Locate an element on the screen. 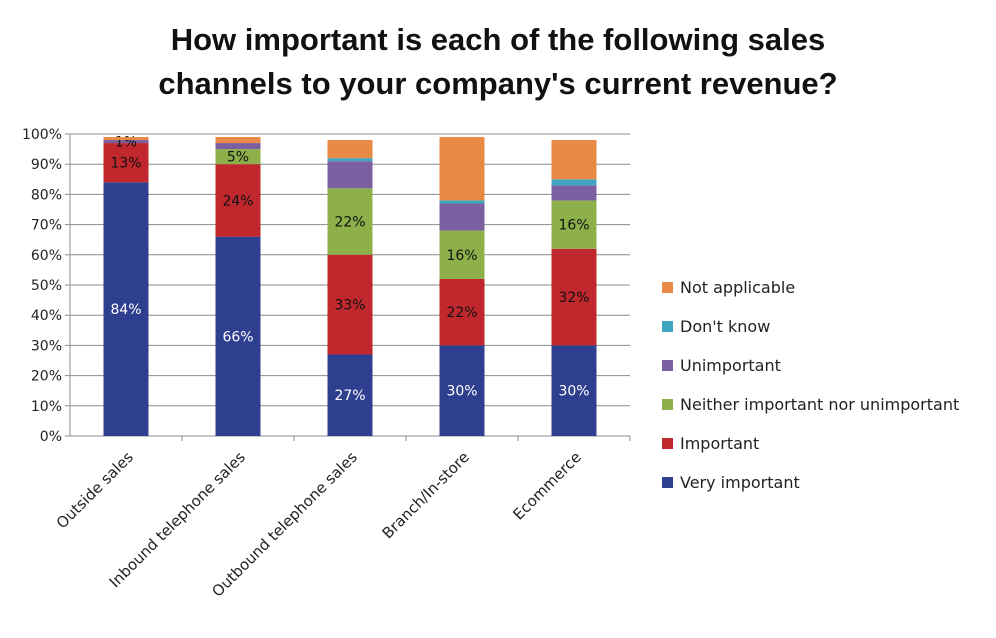 The image size is (996, 638). y-tick-label: 90% is located at coordinates (46, 165).